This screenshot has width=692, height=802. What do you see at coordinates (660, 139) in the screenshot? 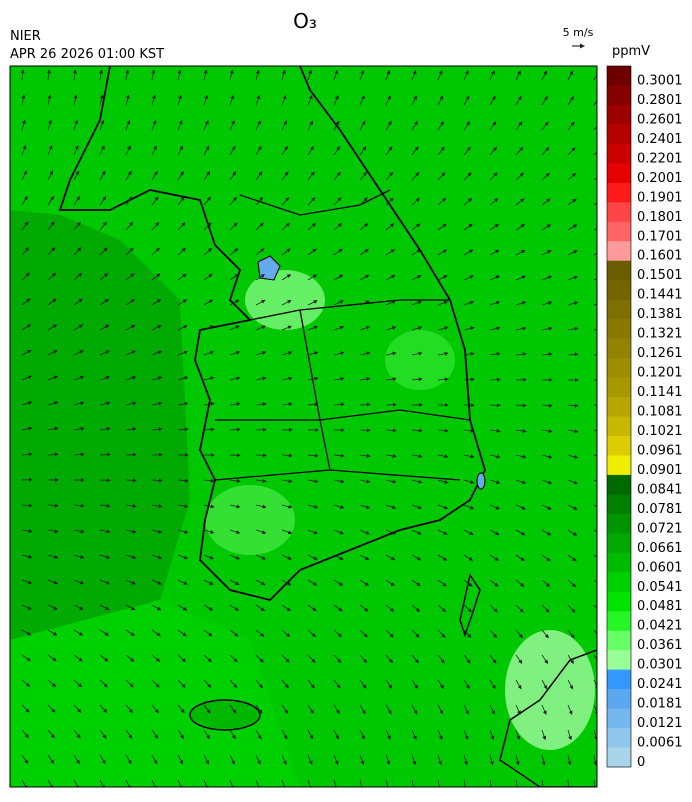
I see `colorbar-tick-label: 0.2401` at bounding box center [660, 139].